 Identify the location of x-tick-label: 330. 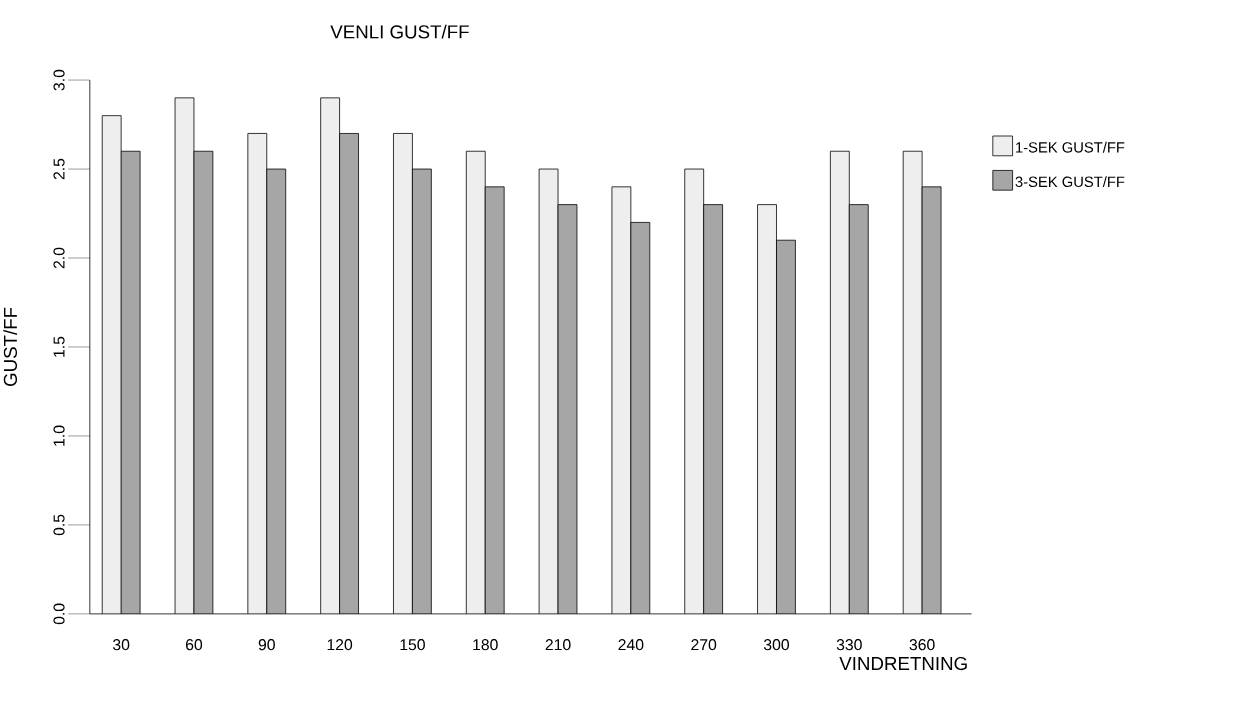
(849, 645).